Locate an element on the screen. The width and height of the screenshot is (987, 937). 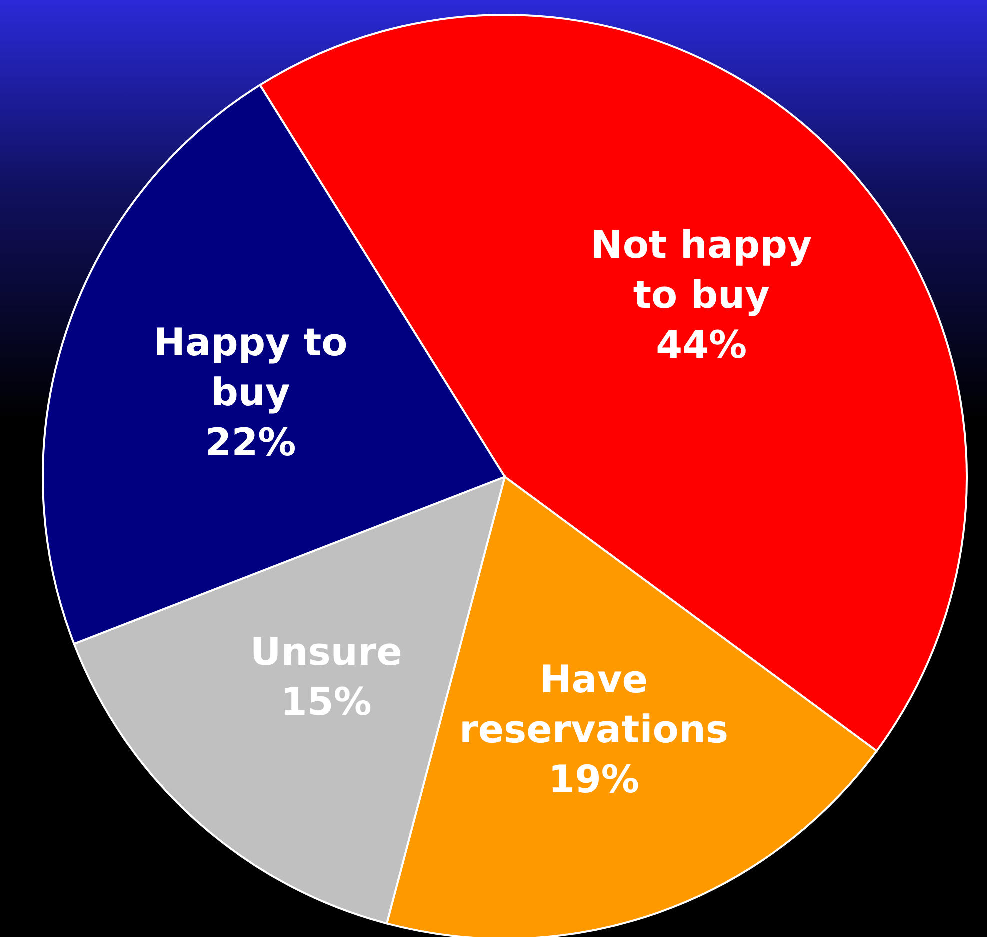
slice-label: Happy to buy is located at coordinates (251, 367).